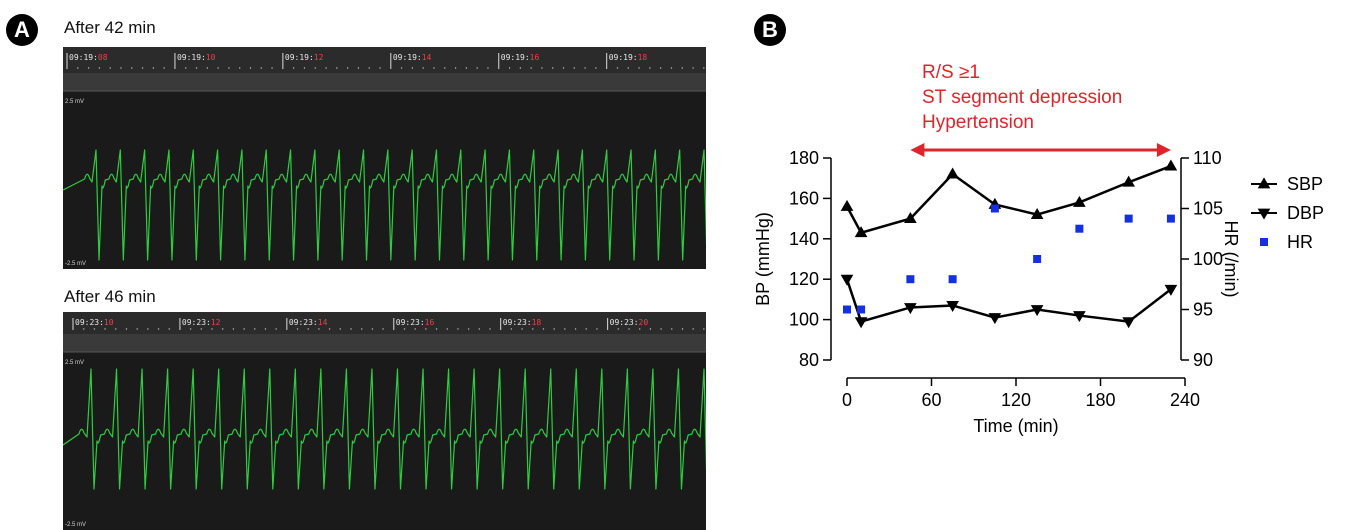 This screenshot has width=1355, height=530. I want to click on time-label: 09:19:10, so click(196, 57).